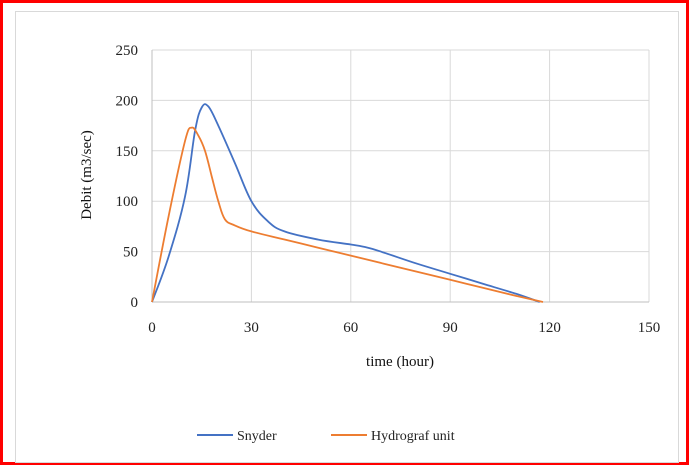  I want to click on legend: Snyder Hydrograf unit, so click(326, 436).